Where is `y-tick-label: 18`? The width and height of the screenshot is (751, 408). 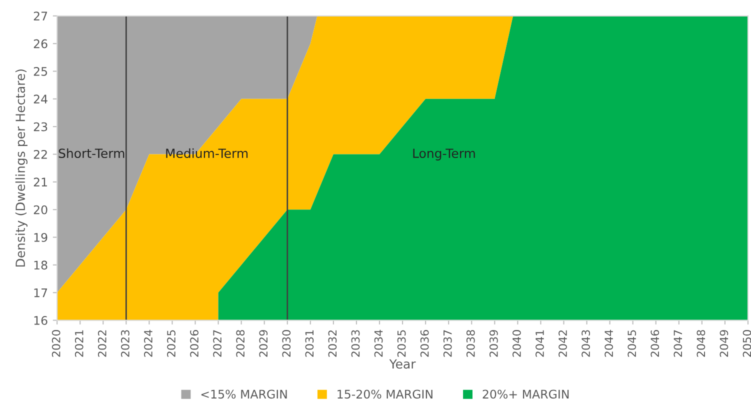 y-tick-label: 18 is located at coordinates (41, 265).